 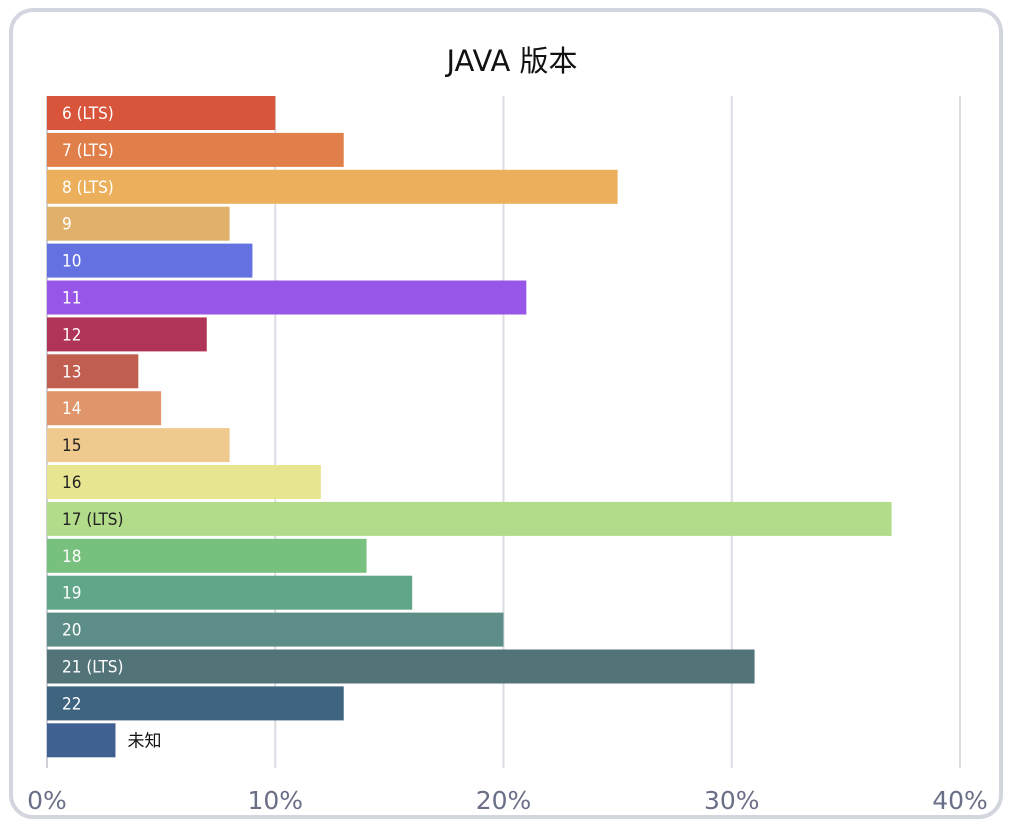 I want to click on bar-label: 未知, so click(x=144, y=741).